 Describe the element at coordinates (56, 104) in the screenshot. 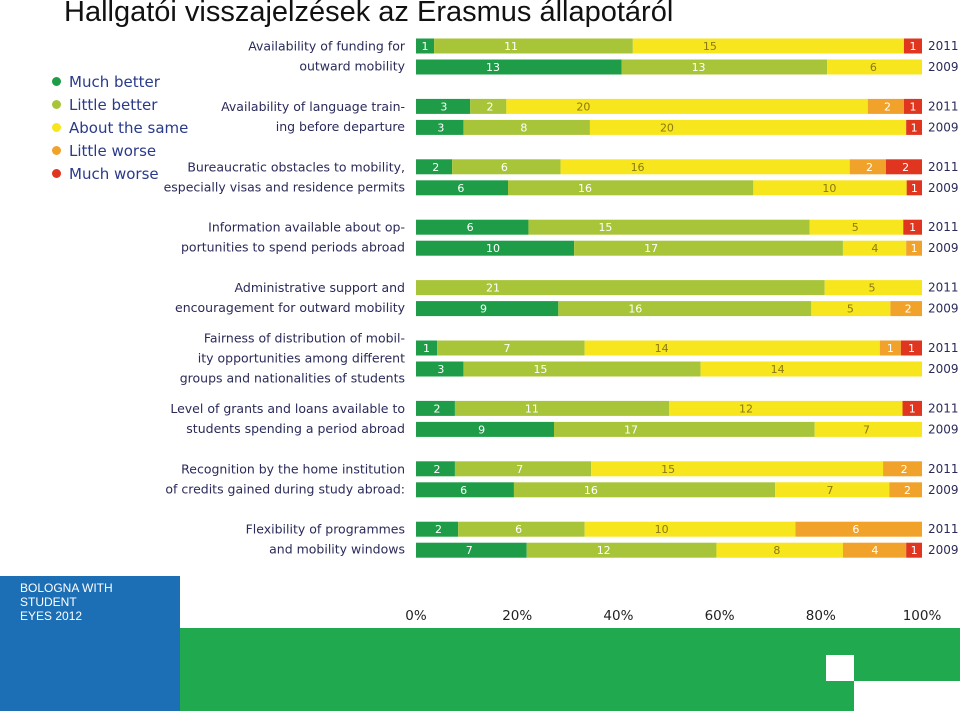

I see `legend-dot-little-better` at that location.